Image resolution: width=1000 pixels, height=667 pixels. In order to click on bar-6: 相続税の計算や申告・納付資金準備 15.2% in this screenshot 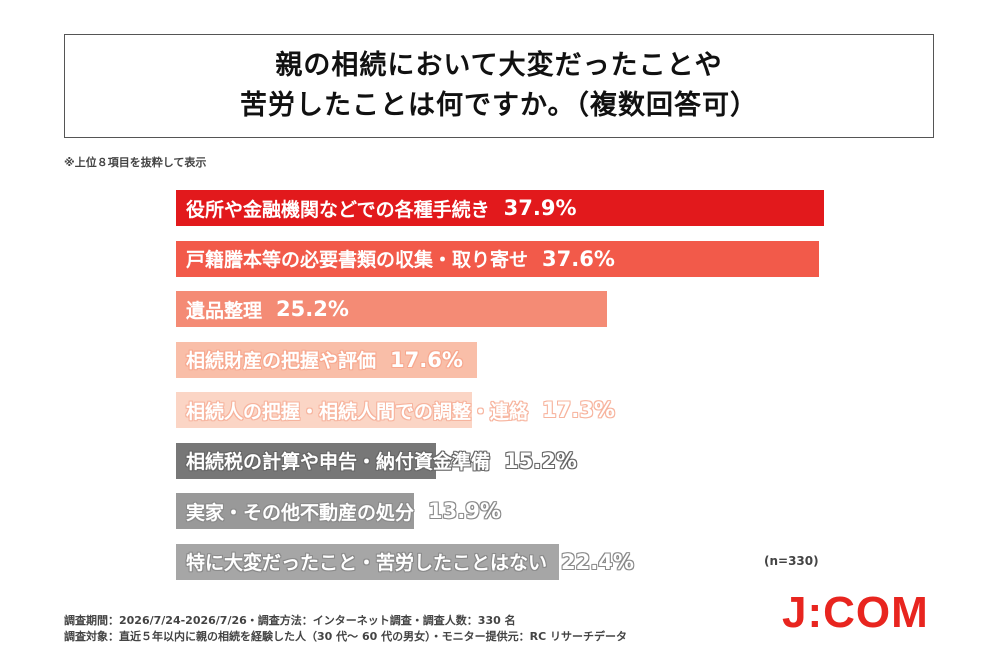, I will do `click(376, 460)`.